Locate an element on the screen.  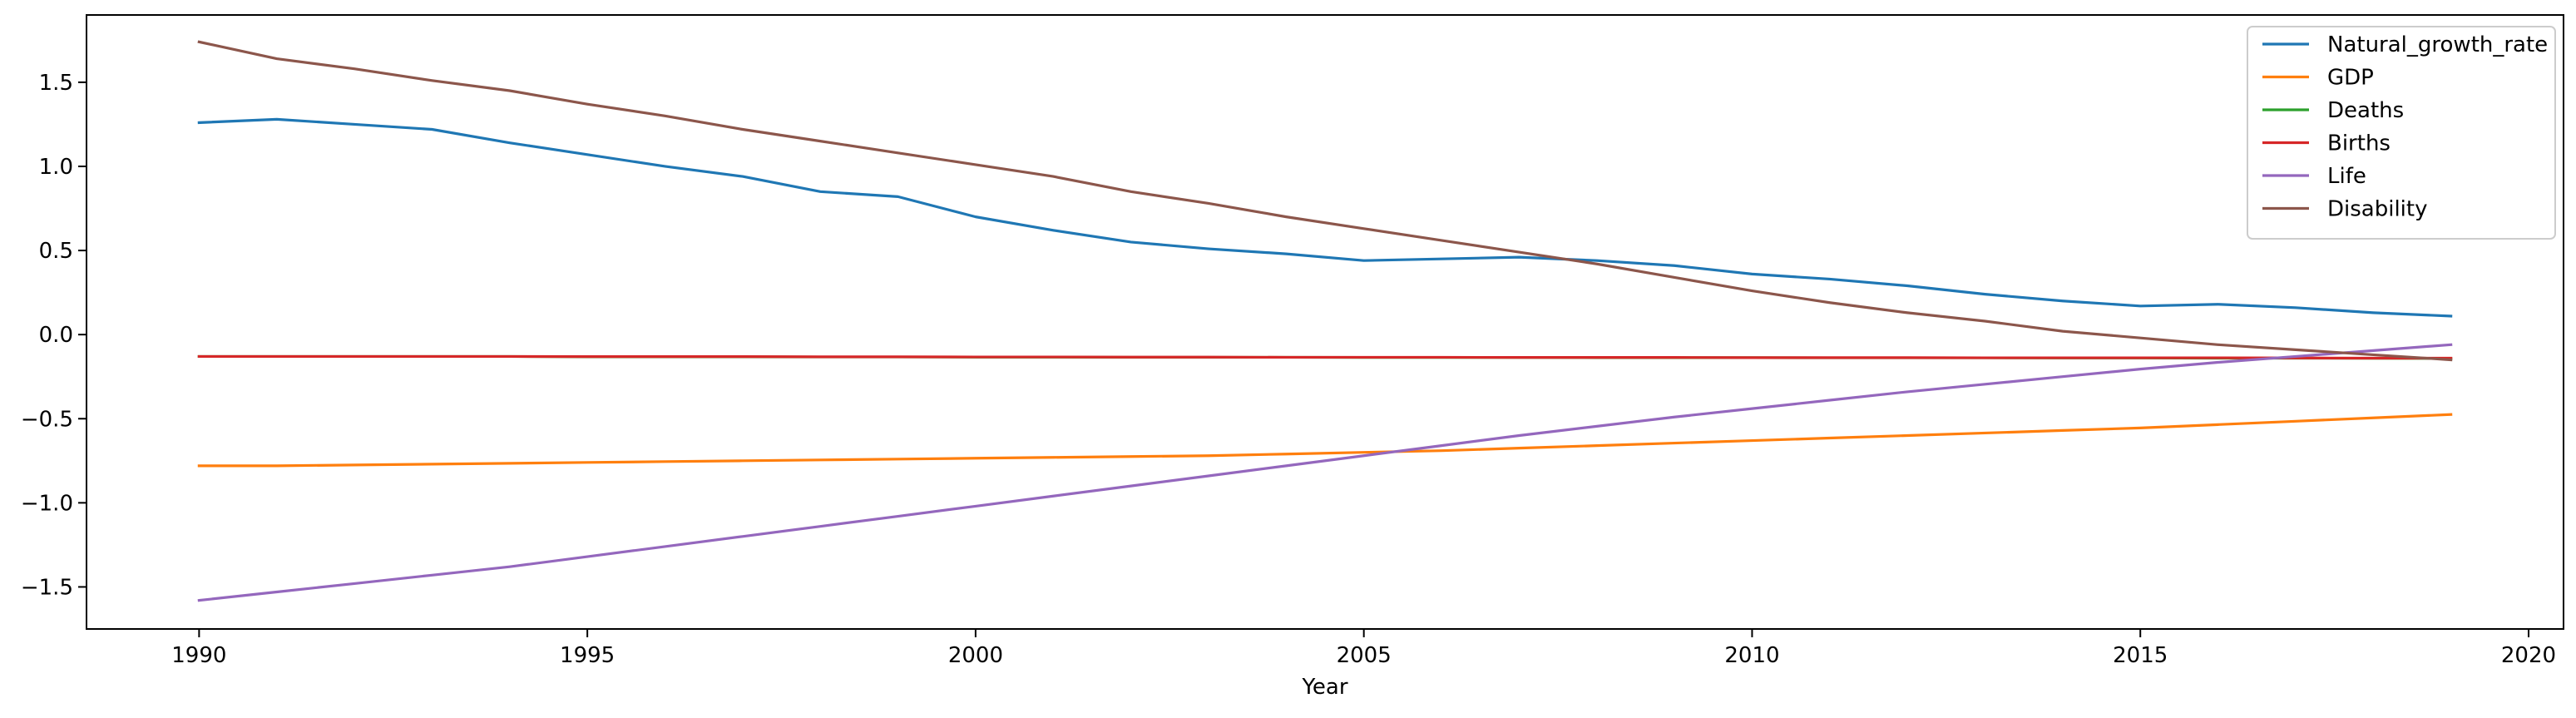
y-tick-label-1-5: −1.5 is located at coordinates (47, 588).